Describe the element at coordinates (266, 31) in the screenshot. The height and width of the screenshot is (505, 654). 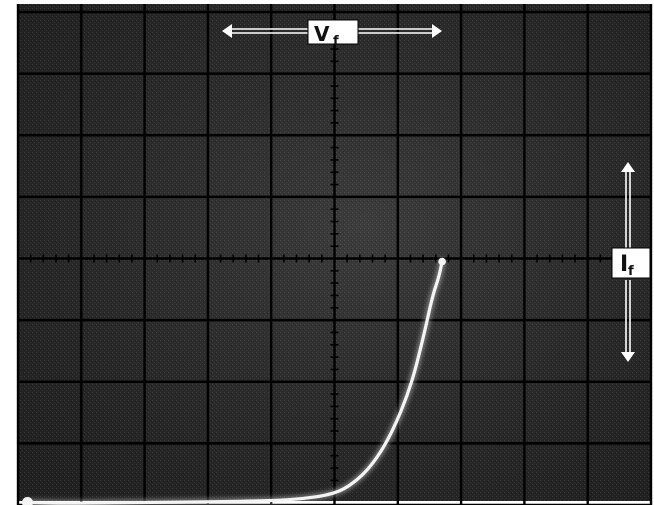
I see `vf-arrow-left-icon` at that location.